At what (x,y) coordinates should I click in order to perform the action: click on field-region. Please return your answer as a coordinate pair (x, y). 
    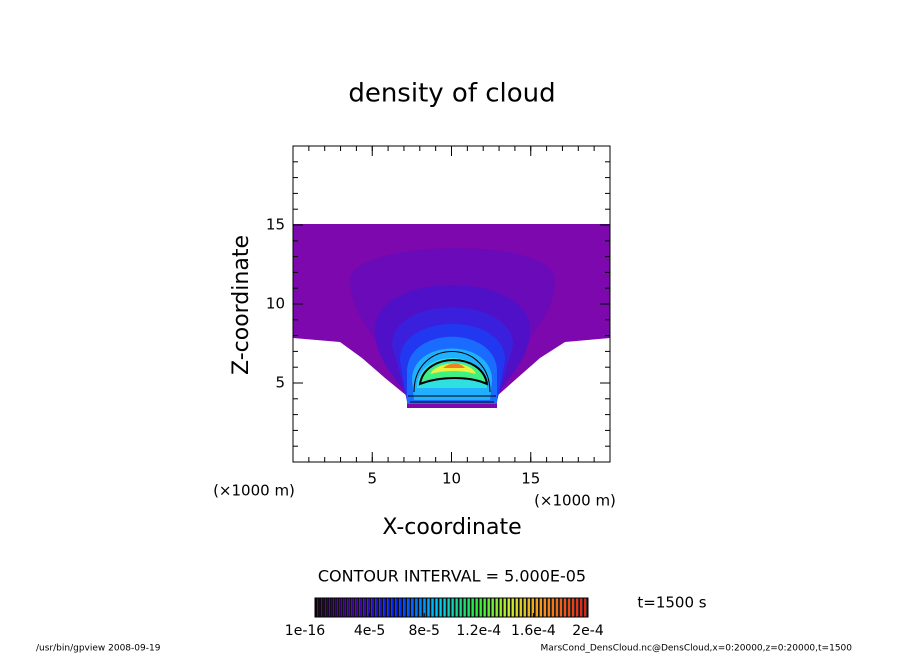
    Looking at the image, I should click on (454, 365).